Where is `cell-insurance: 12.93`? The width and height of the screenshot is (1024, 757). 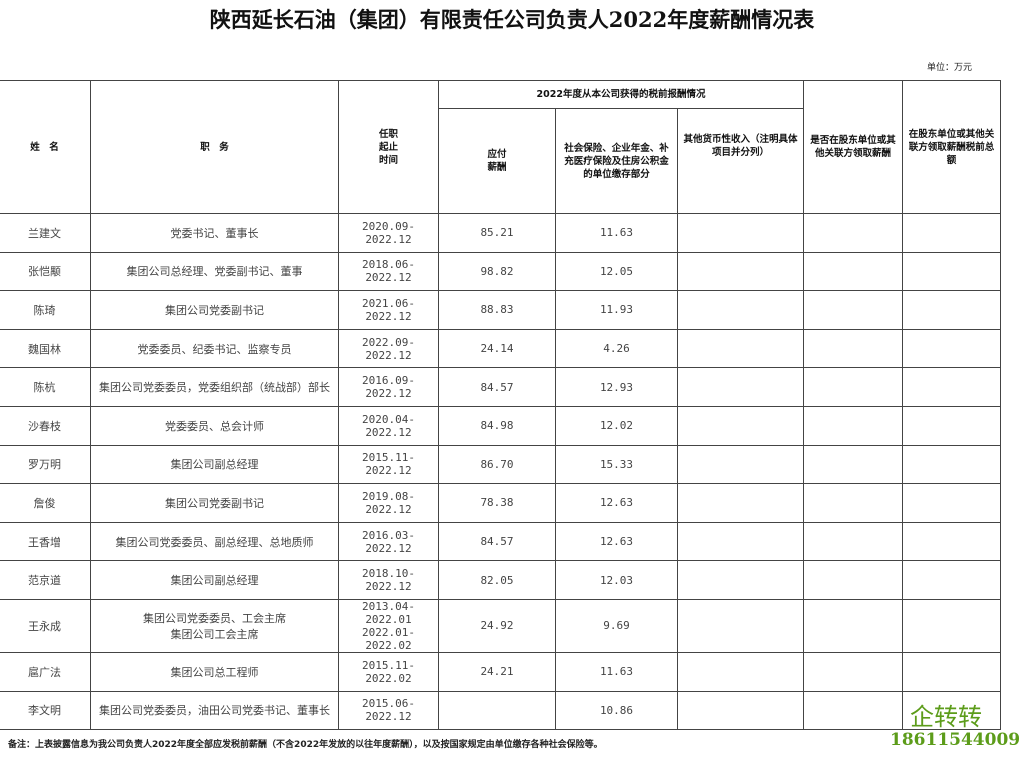 cell-insurance: 12.93 is located at coordinates (616, 387).